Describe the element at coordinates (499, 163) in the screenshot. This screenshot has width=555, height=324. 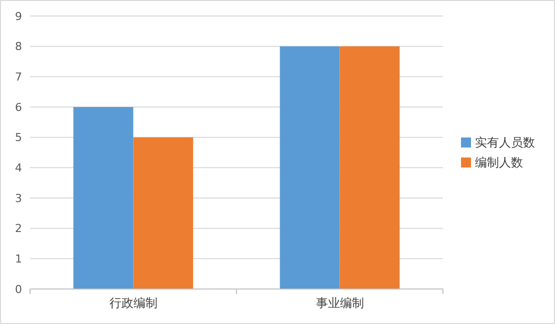
I see `legend-label: 编制人数` at that location.